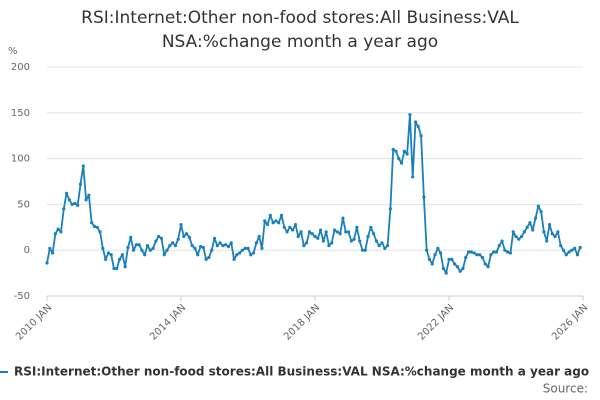 Image resolution: width=600 pixels, height=400 pixels. What do you see at coordinates (20, 113) in the screenshot?
I see `y-tick-label: 150` at bounding box center [20, 113].